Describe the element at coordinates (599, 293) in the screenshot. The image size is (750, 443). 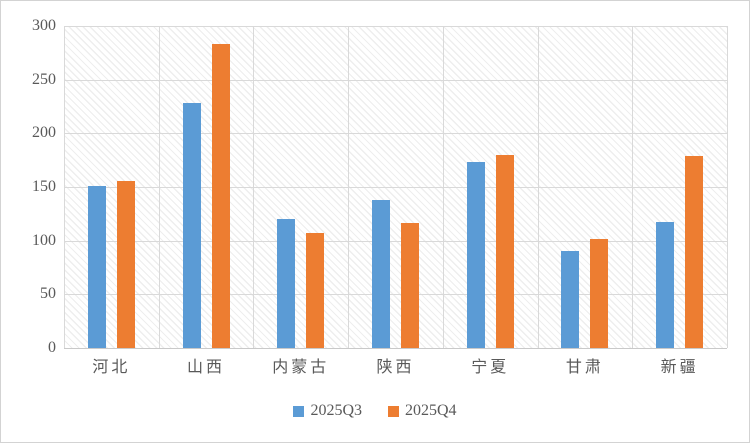
I see `bar-2025Q4-甘肃` at that location.